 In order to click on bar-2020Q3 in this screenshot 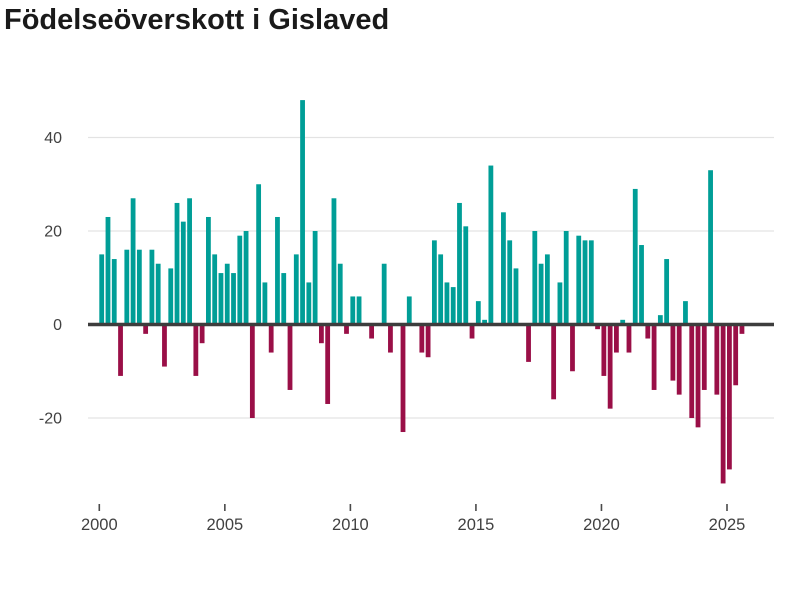, I will do `click(616, 338)`.